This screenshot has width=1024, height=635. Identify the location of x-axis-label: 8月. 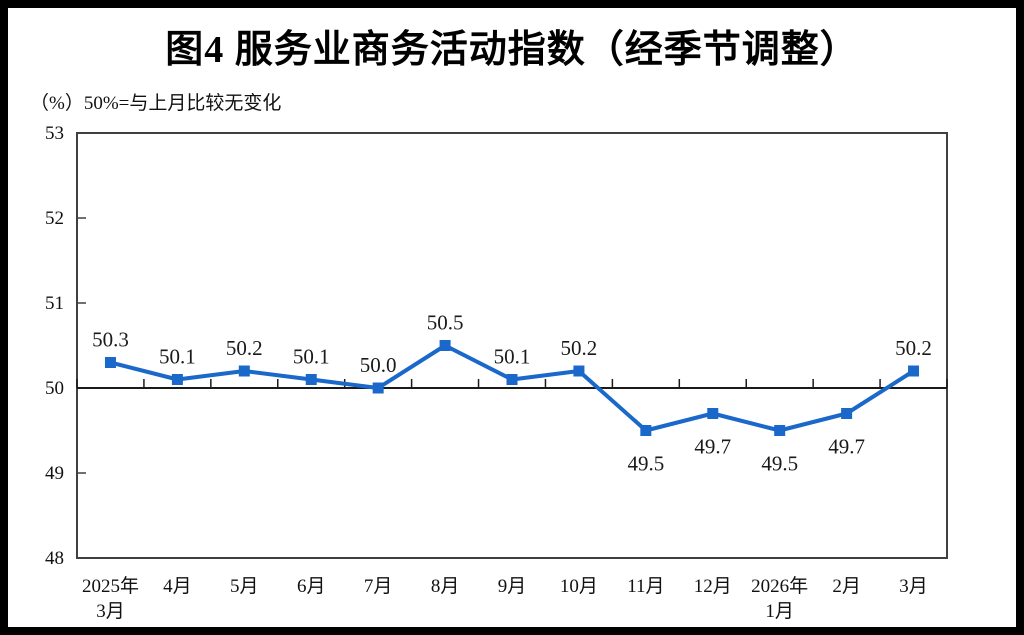
(445, 586).